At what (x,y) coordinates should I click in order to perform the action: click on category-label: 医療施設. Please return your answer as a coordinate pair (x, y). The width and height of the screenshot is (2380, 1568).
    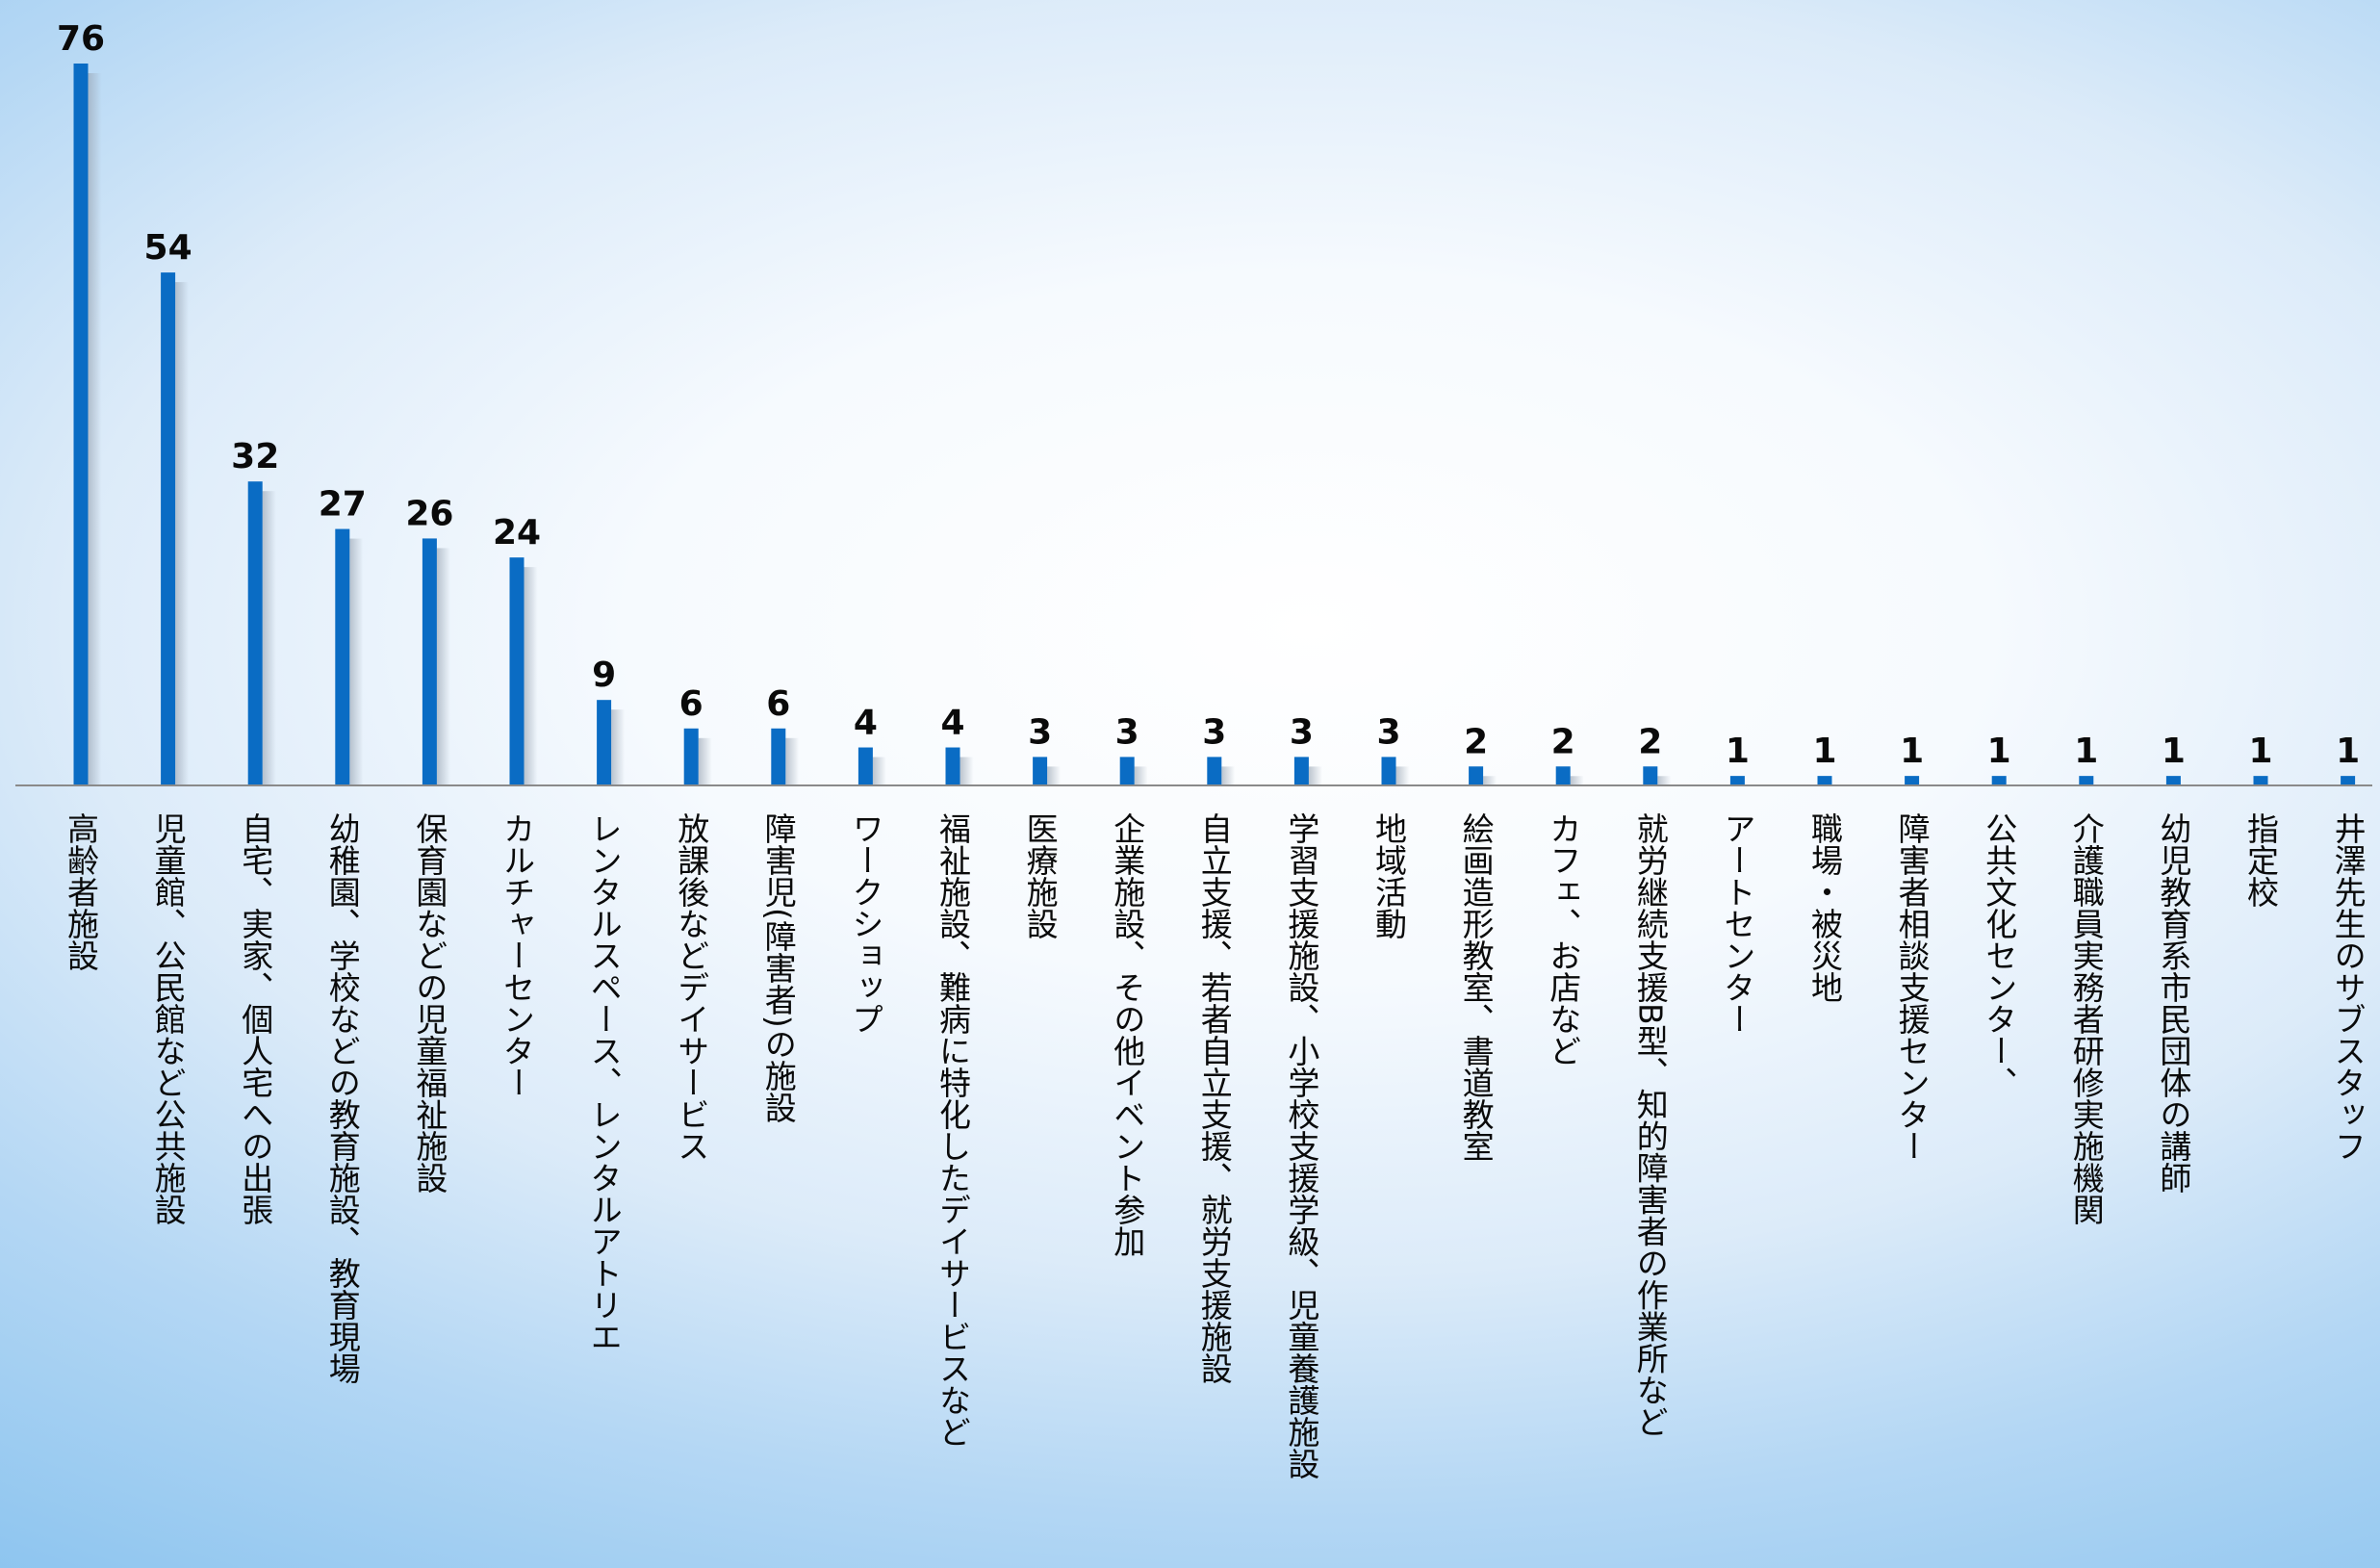
    Looking at the image, I should click on (1040, 875).